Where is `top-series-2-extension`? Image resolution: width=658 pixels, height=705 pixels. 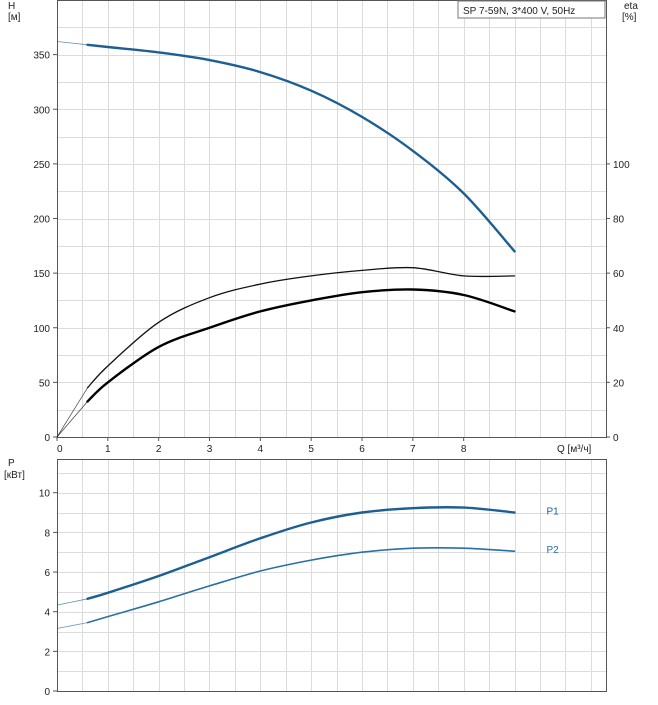
top-series-2-extension is located at coordinates (72, 419).